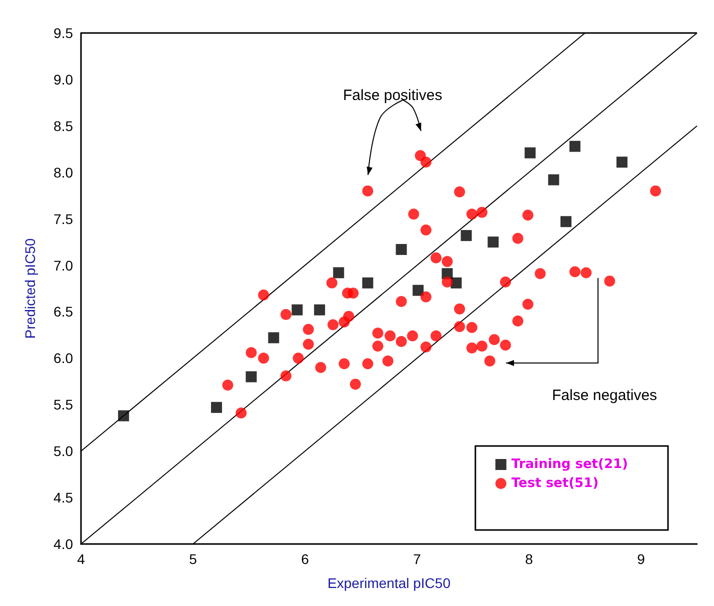 This screenshot has width=714, height=606. I want to click on y-tick-label: 6.5, so click(64, 312).